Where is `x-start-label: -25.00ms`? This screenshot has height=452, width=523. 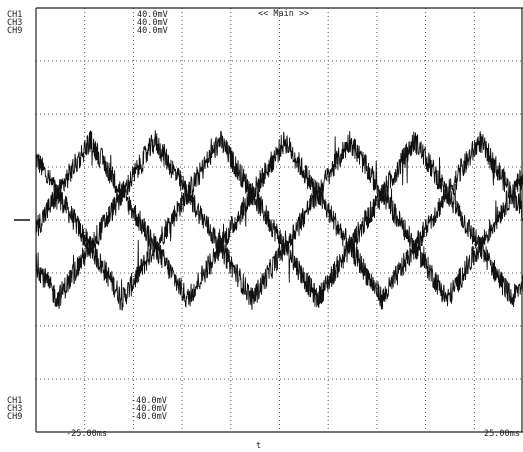 x-start-label: -25.00ms is located at coordinates (86, 434).